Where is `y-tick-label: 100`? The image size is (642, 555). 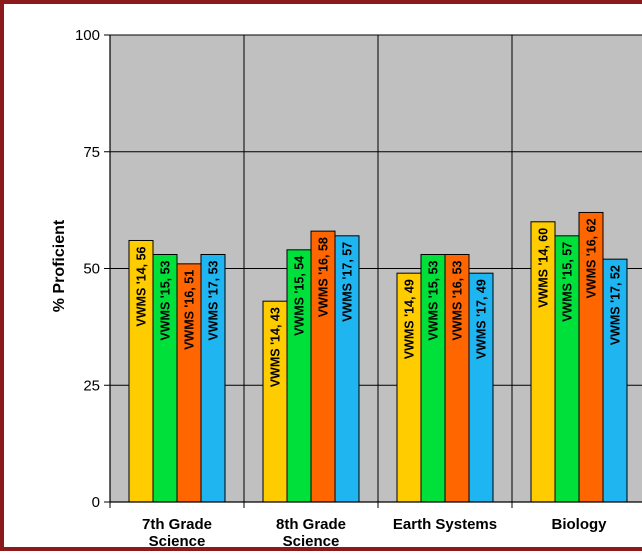
y-tick-label: 100 is located at coordinates (87, 35).